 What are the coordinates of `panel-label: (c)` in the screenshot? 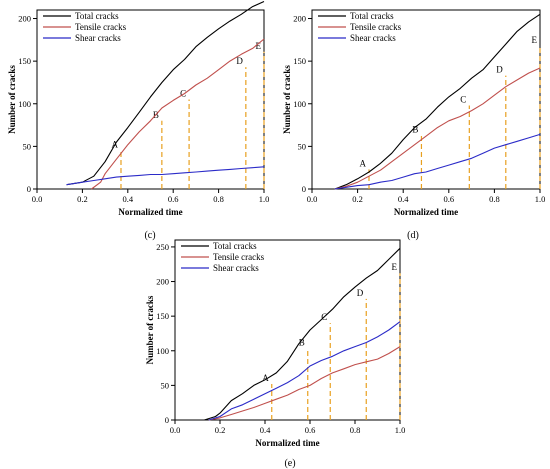 It's located at (149, 235).